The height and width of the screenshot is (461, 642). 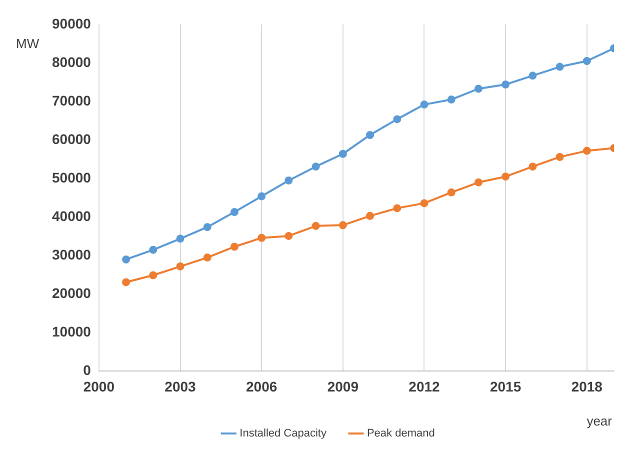 I want to click on y-tick-label: 80000, so click(x=72, y=62).